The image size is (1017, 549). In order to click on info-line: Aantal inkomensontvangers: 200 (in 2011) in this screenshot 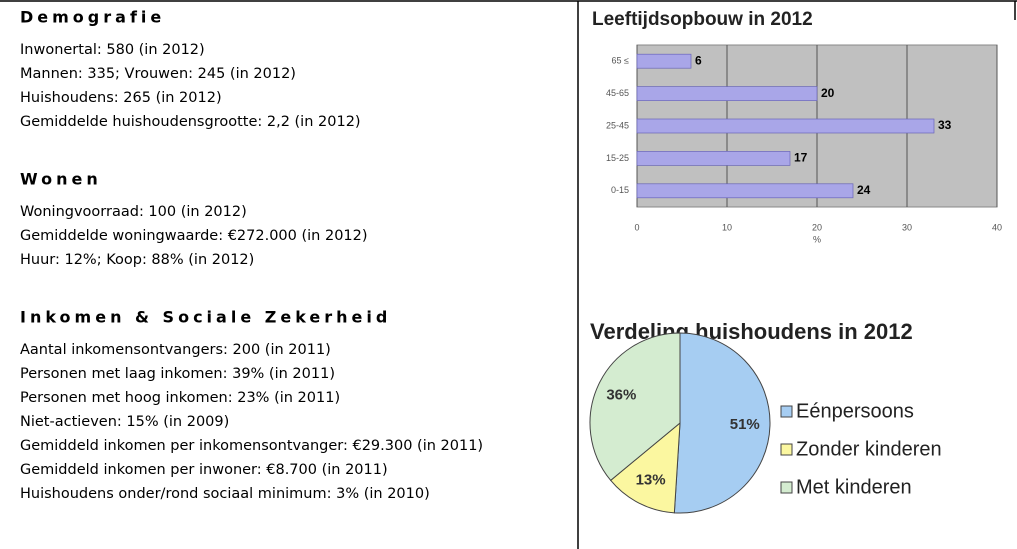, I will do `click(175, 350)`.